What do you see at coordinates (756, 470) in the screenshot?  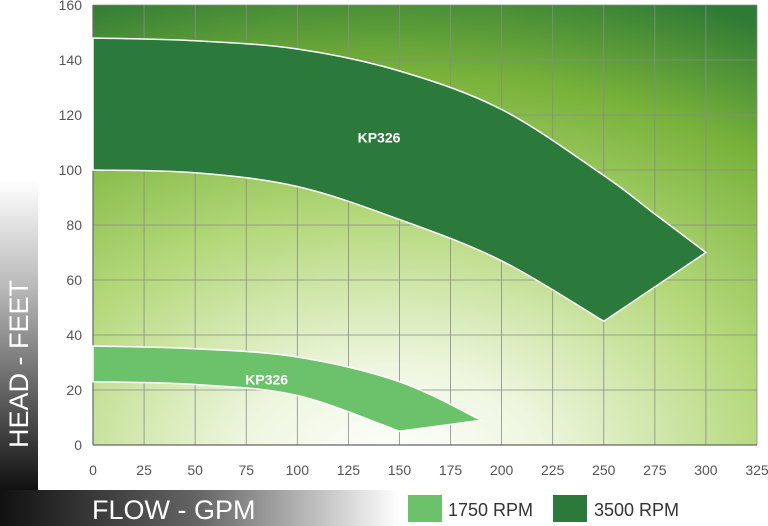 I see `x-tick-label: 325` at bounding box center [756, 470].